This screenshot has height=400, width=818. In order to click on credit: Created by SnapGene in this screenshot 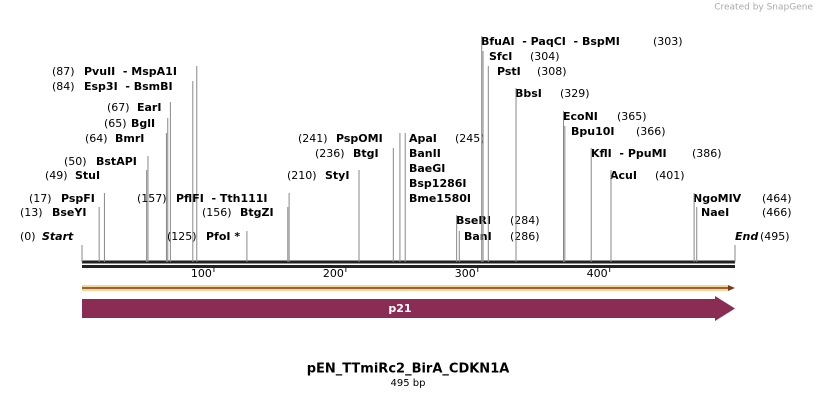, I will do `click(763, 8)`.